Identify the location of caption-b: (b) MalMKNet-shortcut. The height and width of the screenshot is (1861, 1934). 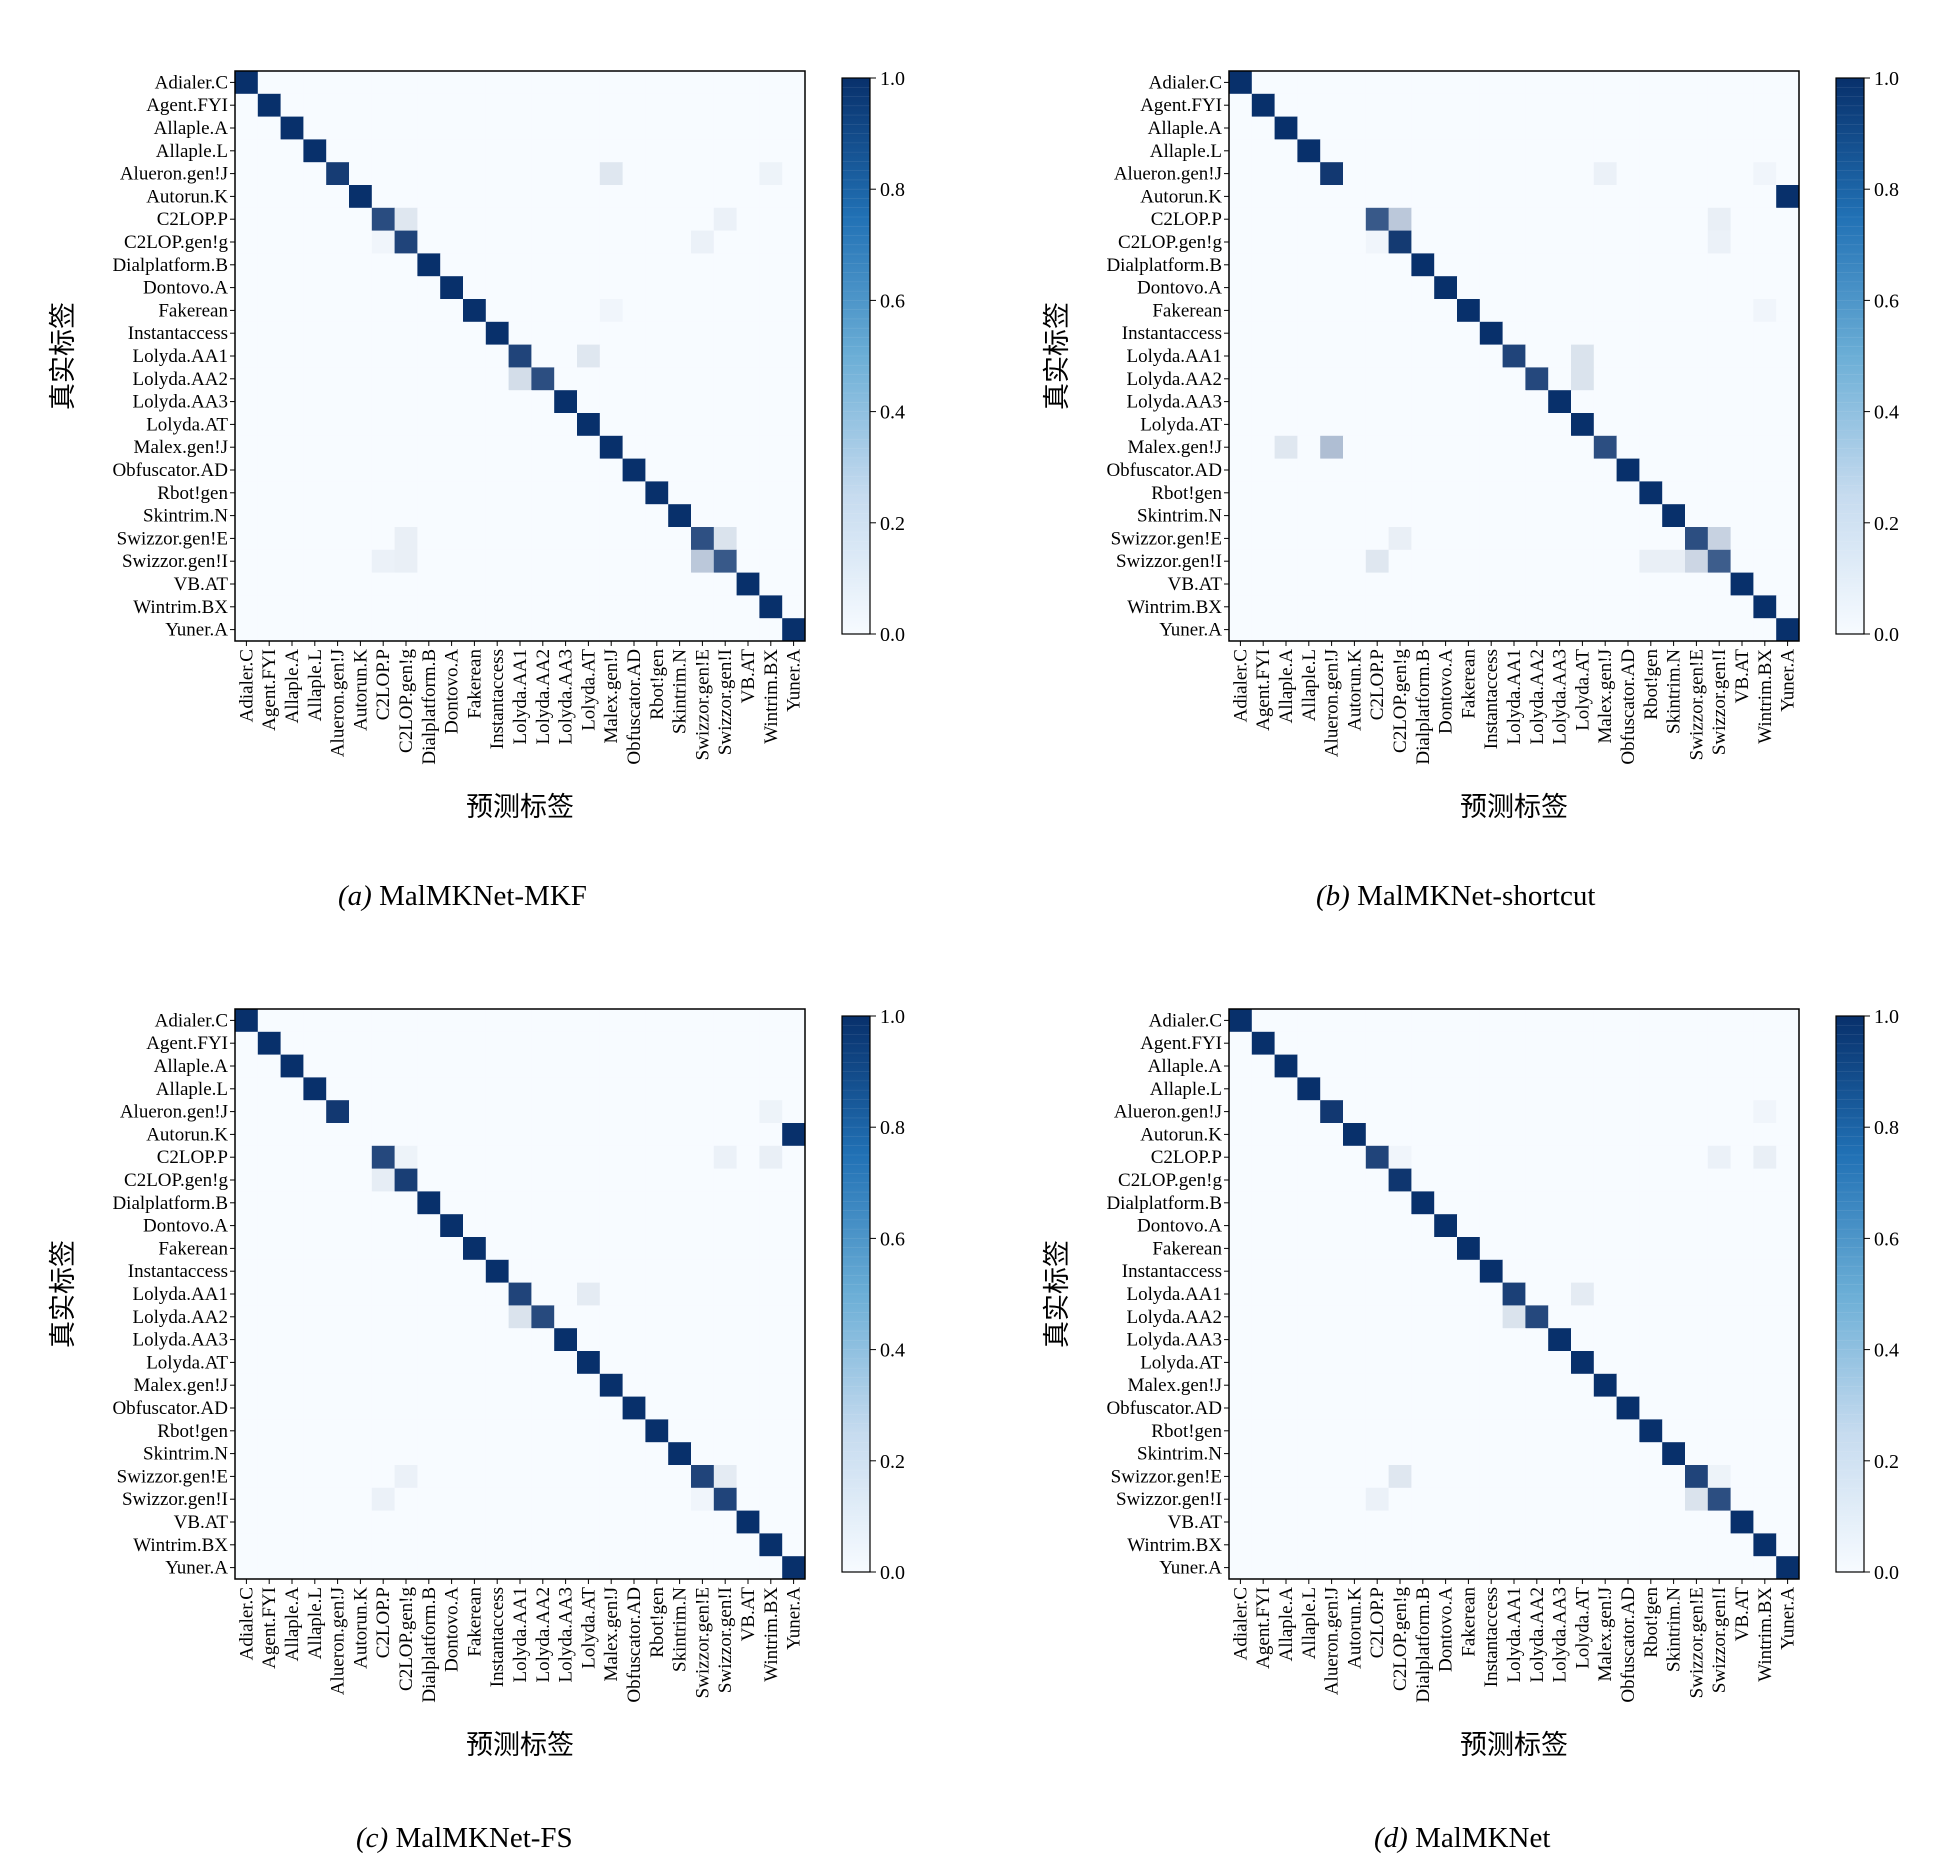
(1455, 896).